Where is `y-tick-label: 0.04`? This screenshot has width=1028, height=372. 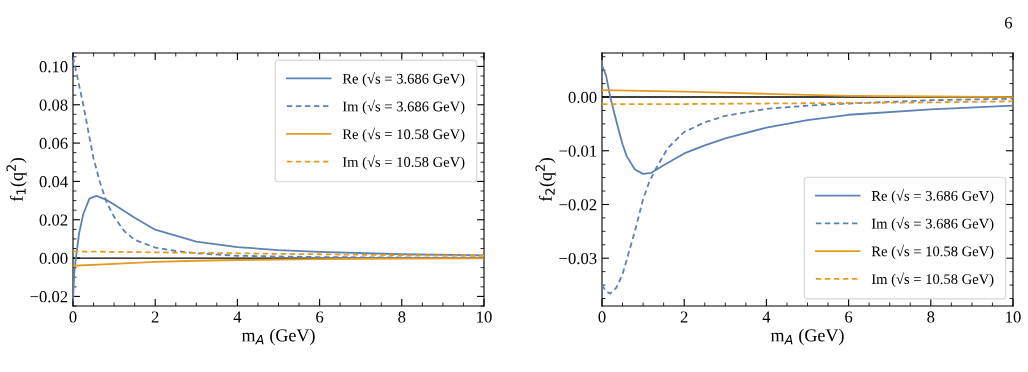 y-tick-label: 0.04 is located at coordinates (53, 182).